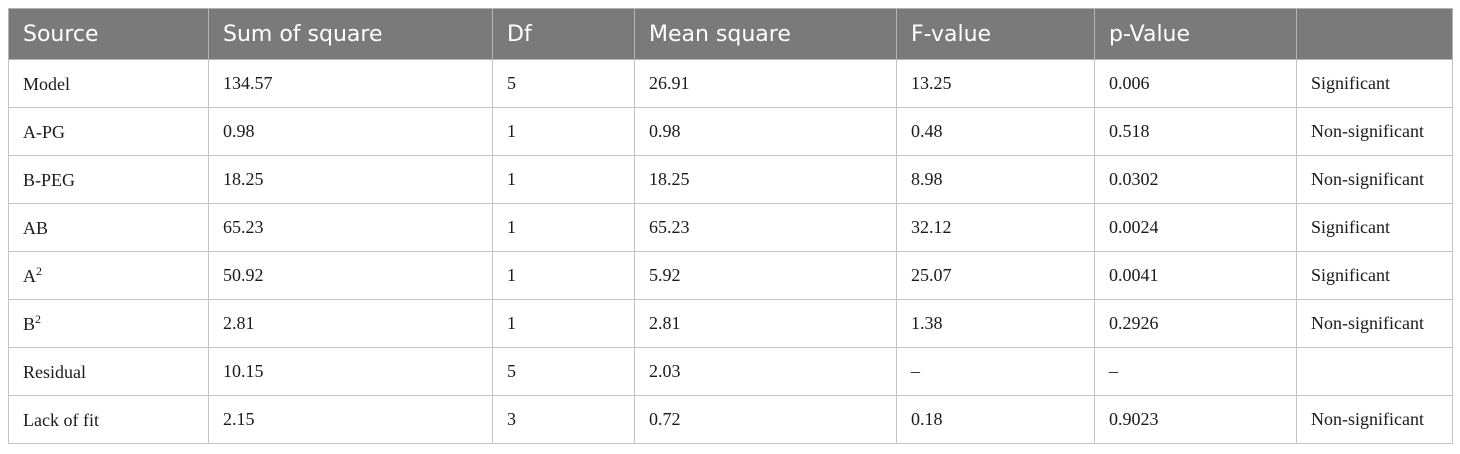 This screenshot has width=1460, height=454. What do you see at coordinates (108, 34) in the screenshot?
I see `header-source: Source` at bounding box center [108, 34].